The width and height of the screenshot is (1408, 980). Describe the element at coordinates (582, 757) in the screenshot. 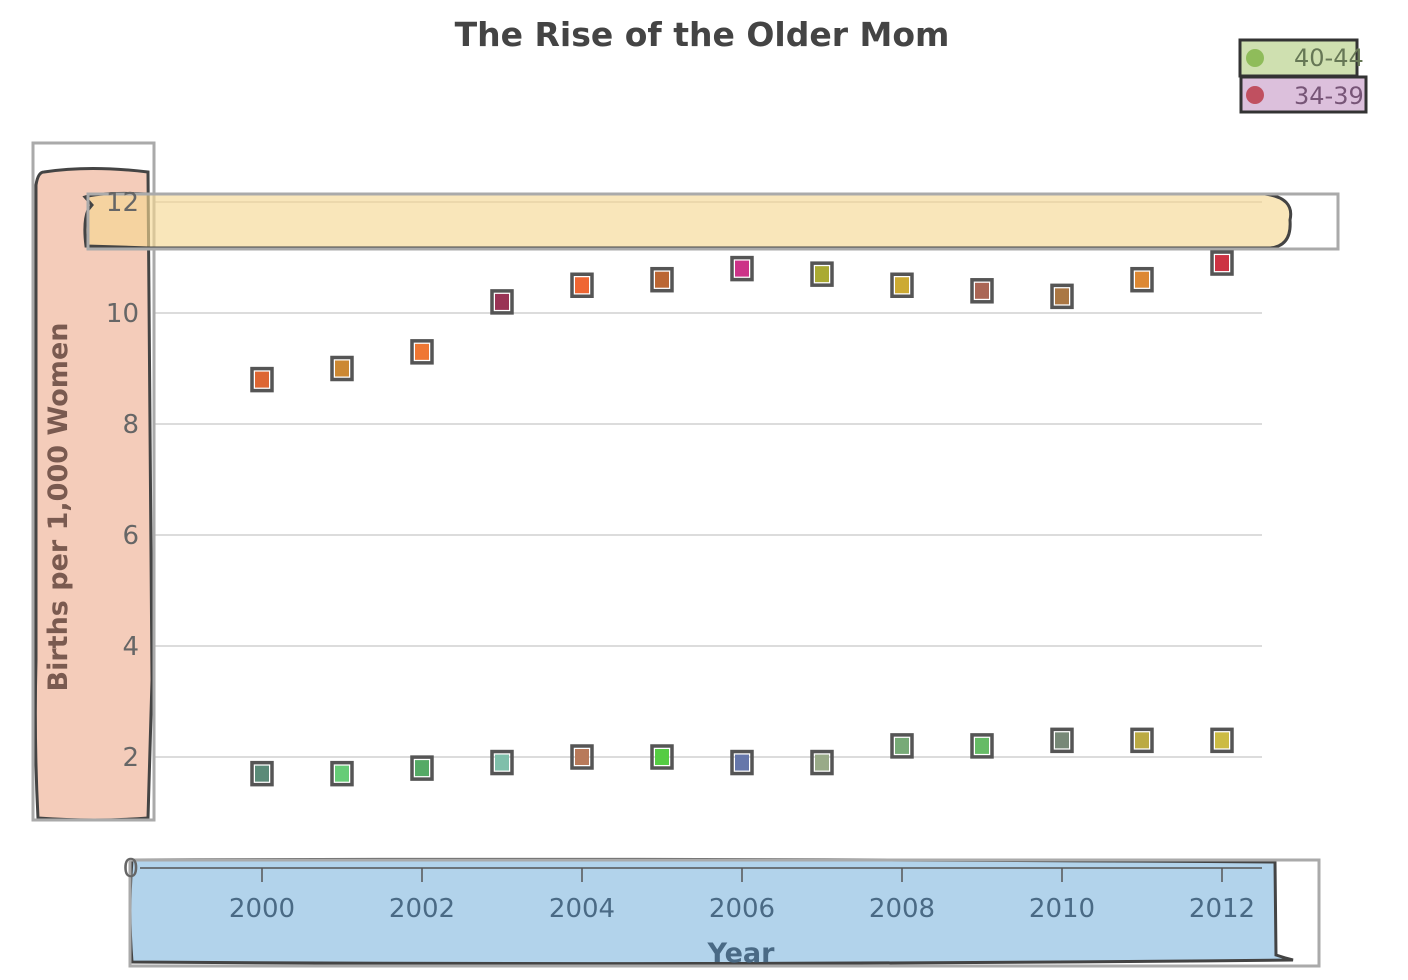

I see `data-point-40-44-2004` at that location.